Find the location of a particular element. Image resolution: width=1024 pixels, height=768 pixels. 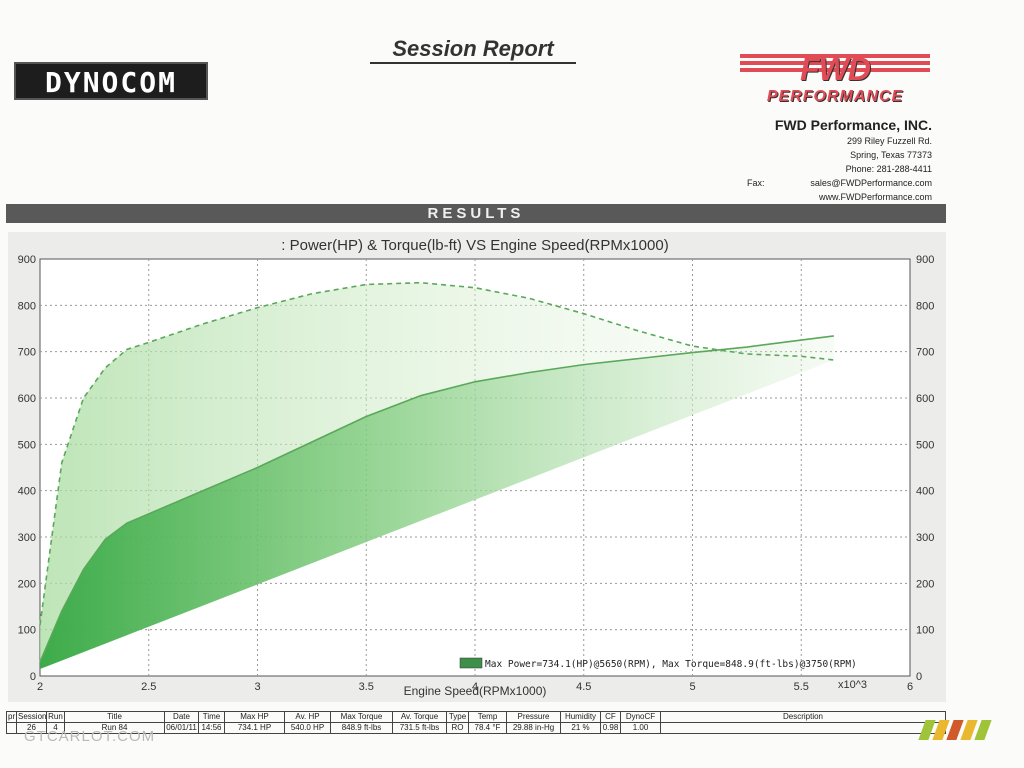

x-tick-label: 4 is located at coordinates (475, 687).